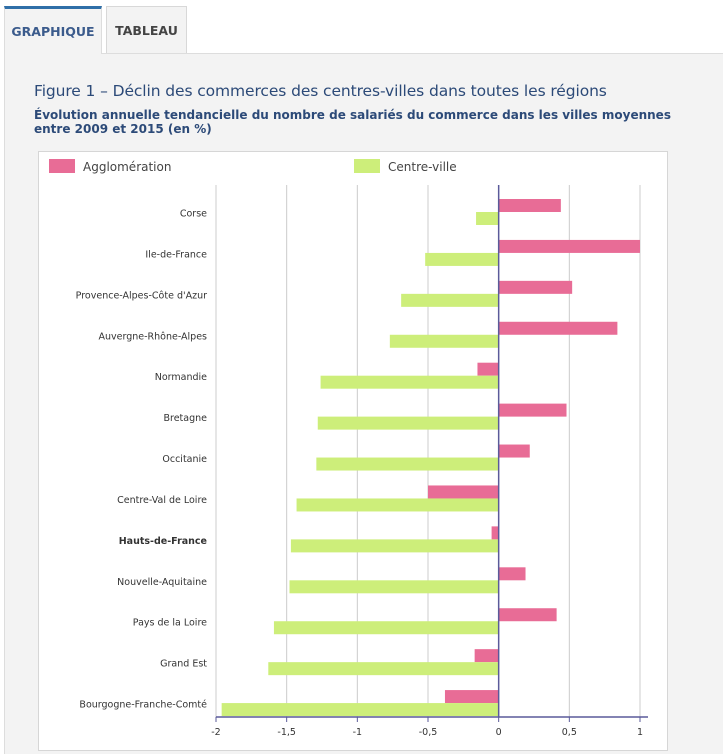 This screenshot has width=723, height=754. Describe the element at coordinates (185, 418) in the screenshot. I see `category-label: Bretagne` at that location.